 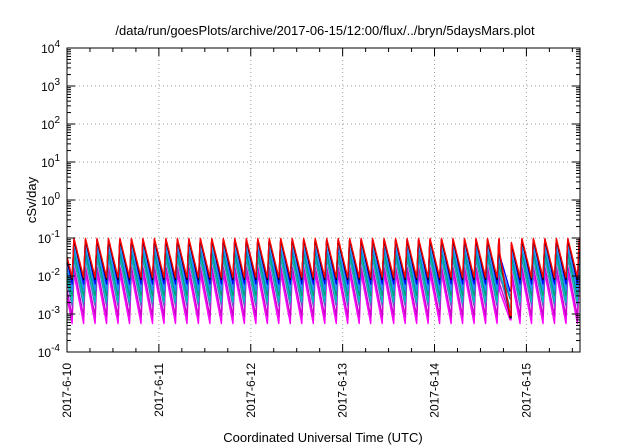 I want to click on y-tick-label: 10¹, so click(x=50, y=161).